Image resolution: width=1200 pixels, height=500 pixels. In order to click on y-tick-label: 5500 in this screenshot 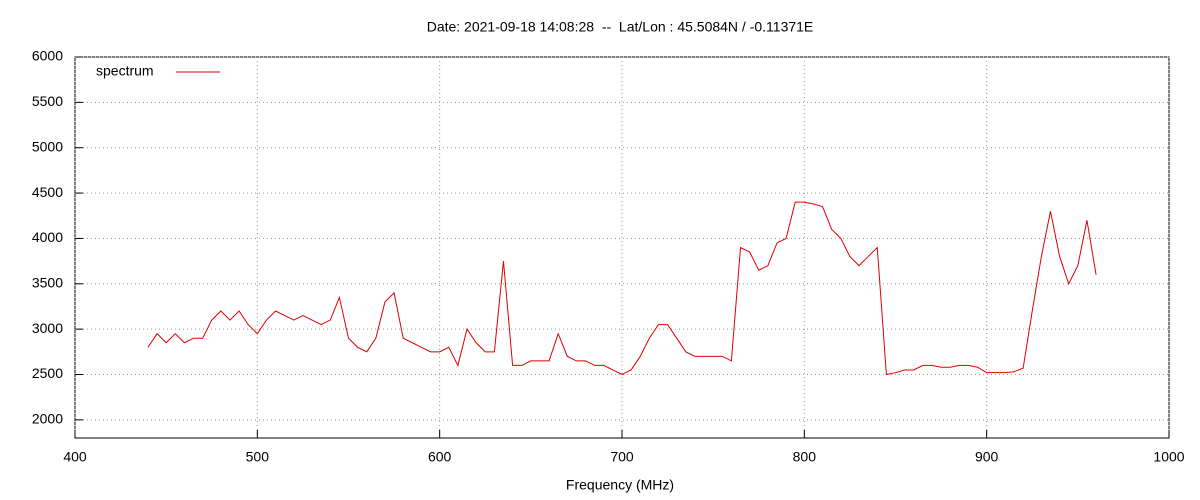, I will do `click(47, 101)`.